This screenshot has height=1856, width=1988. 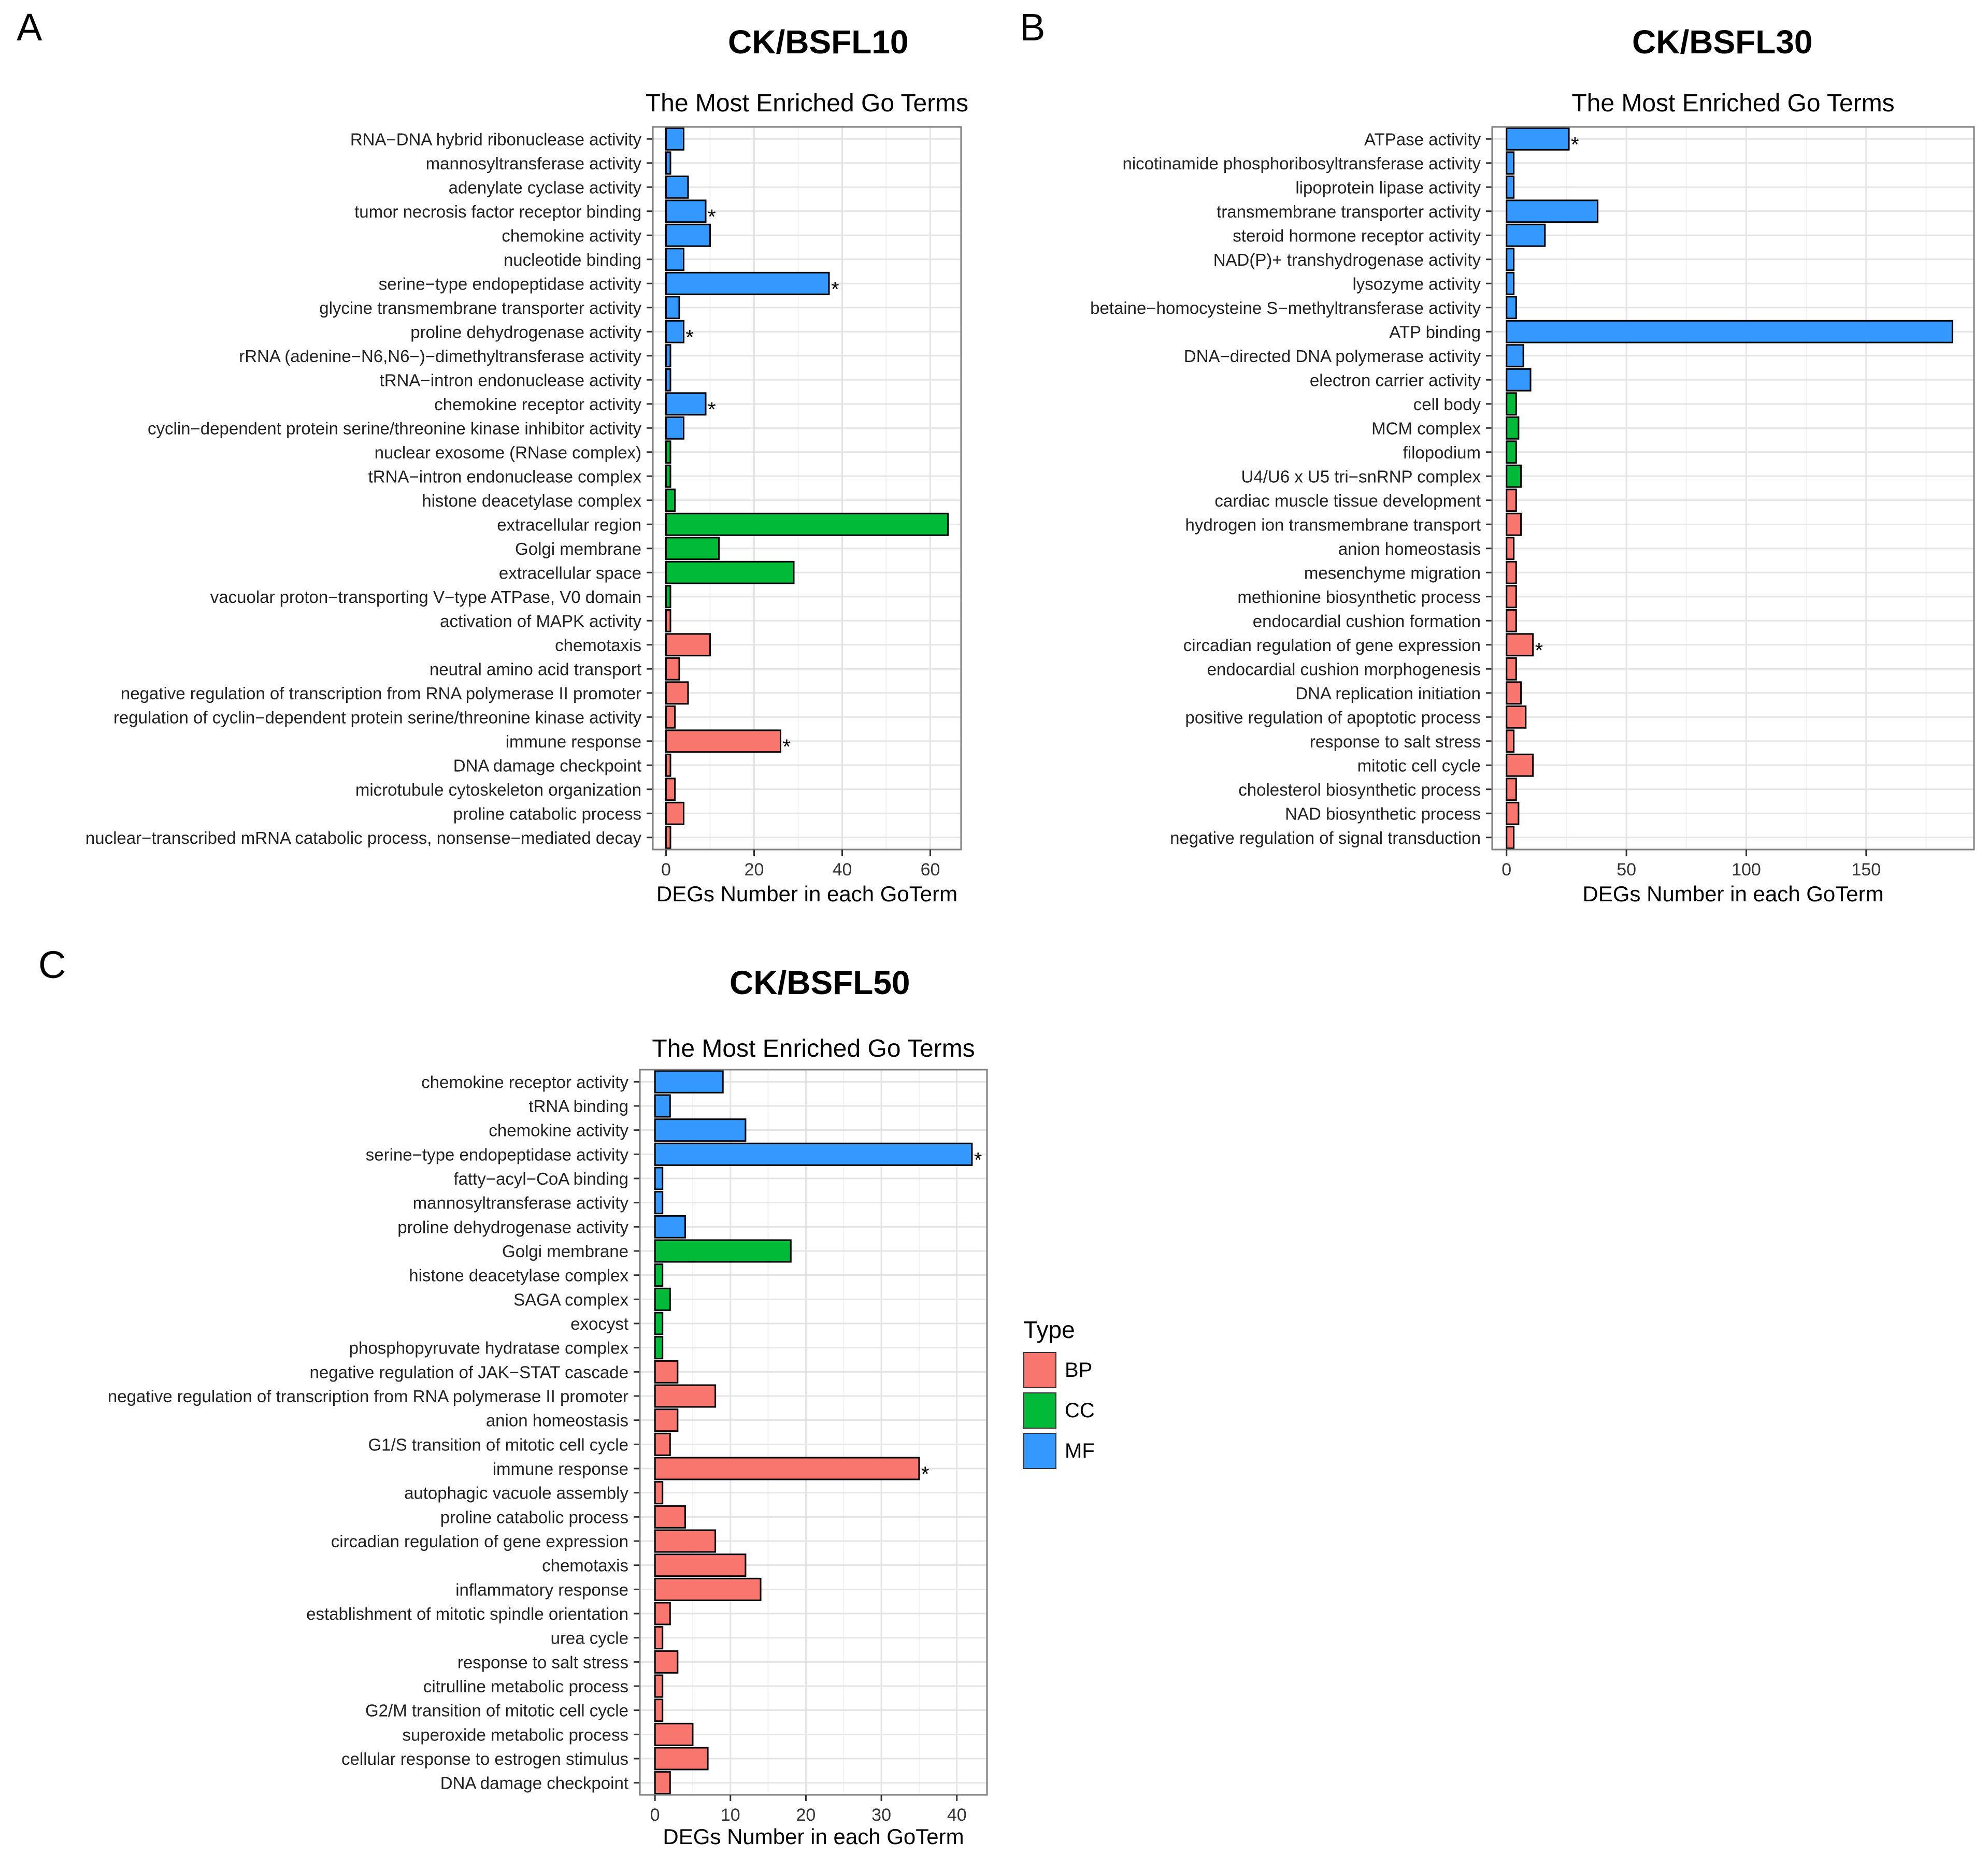 What do you see at coordinates (29, 27) in the screenshot?
I see `panel-a-letter: A` at bounding box center [29, 27].